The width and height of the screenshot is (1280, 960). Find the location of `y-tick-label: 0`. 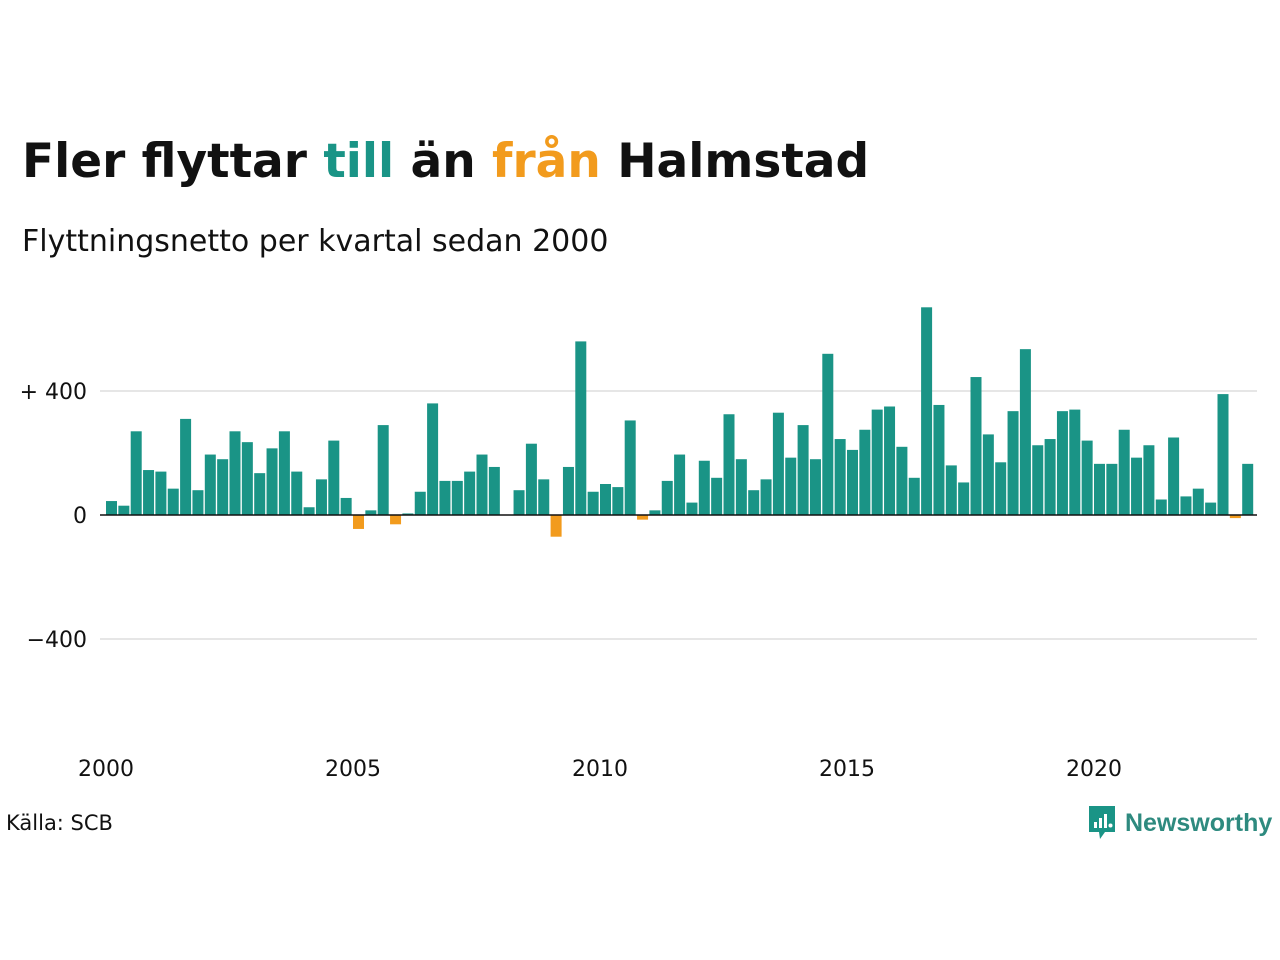

y-tick-label: 0 is located at coordinates (80, 516).